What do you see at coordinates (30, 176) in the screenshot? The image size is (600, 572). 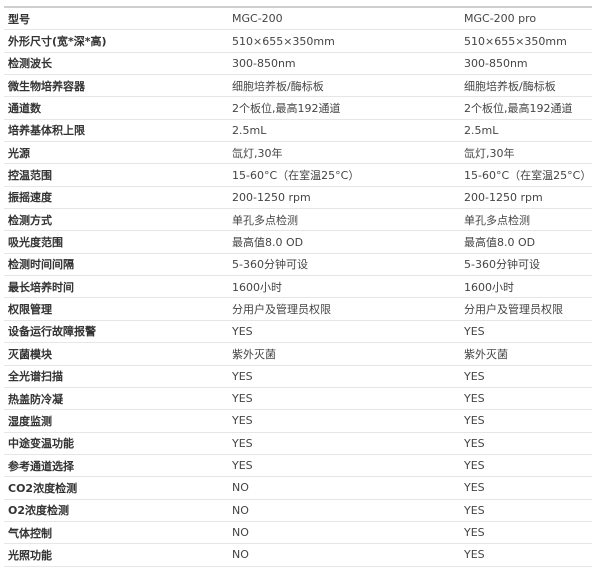 I see `spec-label: 控温范围` at bounding box center [30, 176].